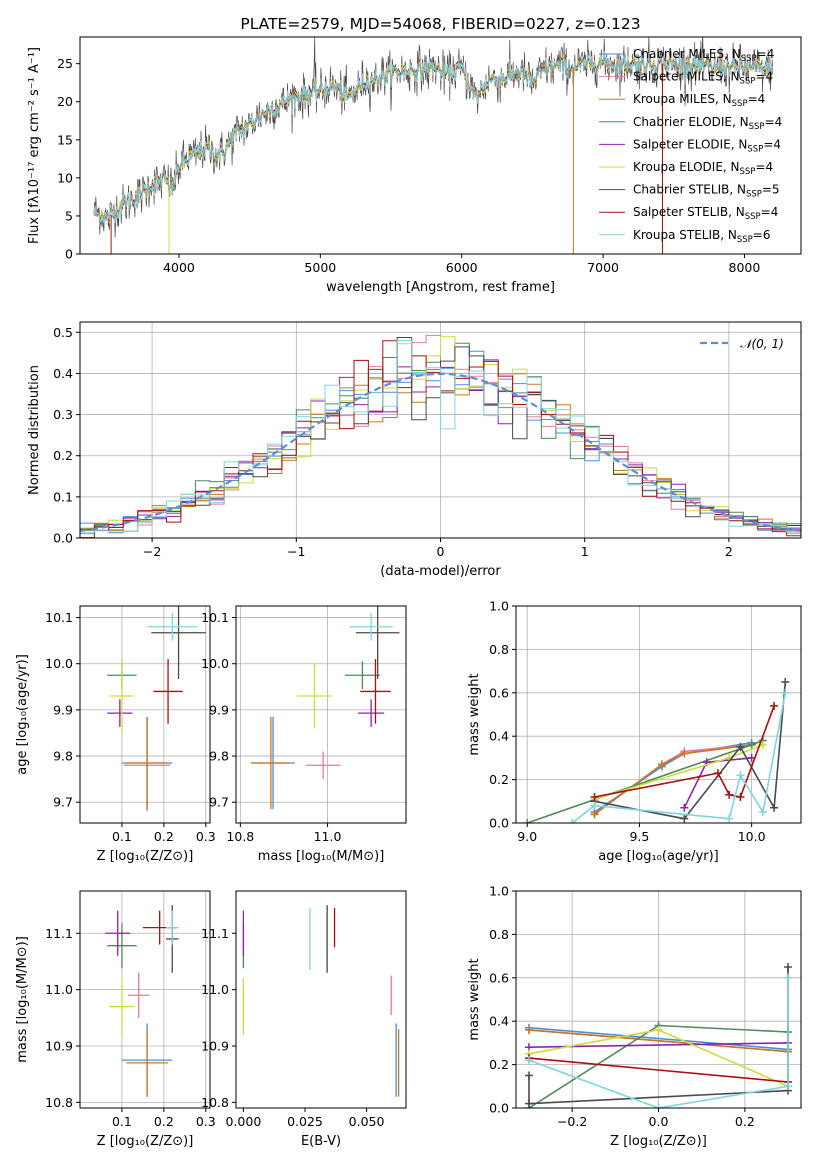 This screenshot has height=1170, width=819. I want to click on x-tick-label: 5000, so click(320, 267).